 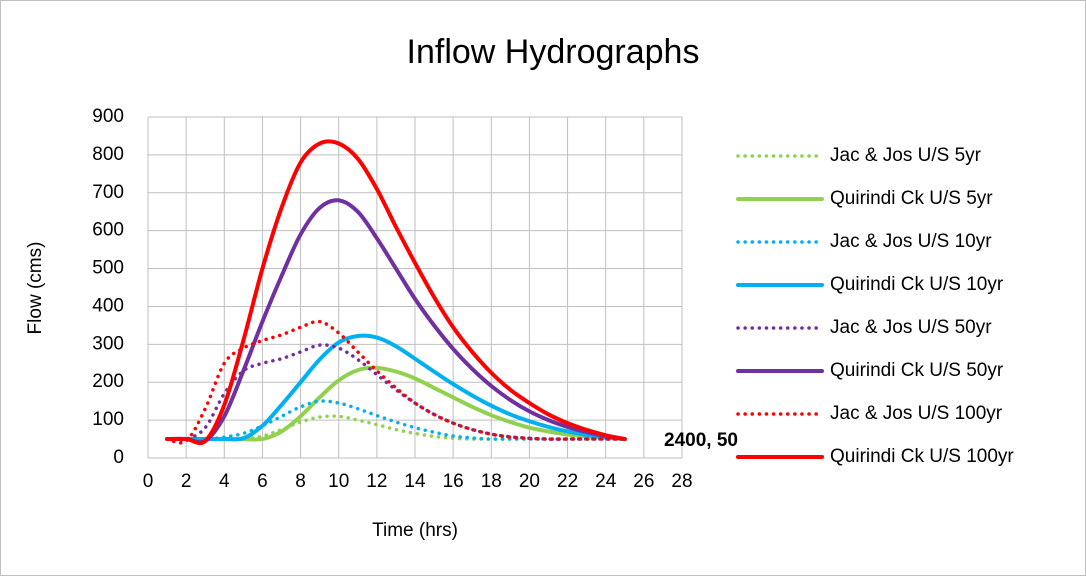 I want to click on x-tick-label: 18, so click(x=491, y=481).